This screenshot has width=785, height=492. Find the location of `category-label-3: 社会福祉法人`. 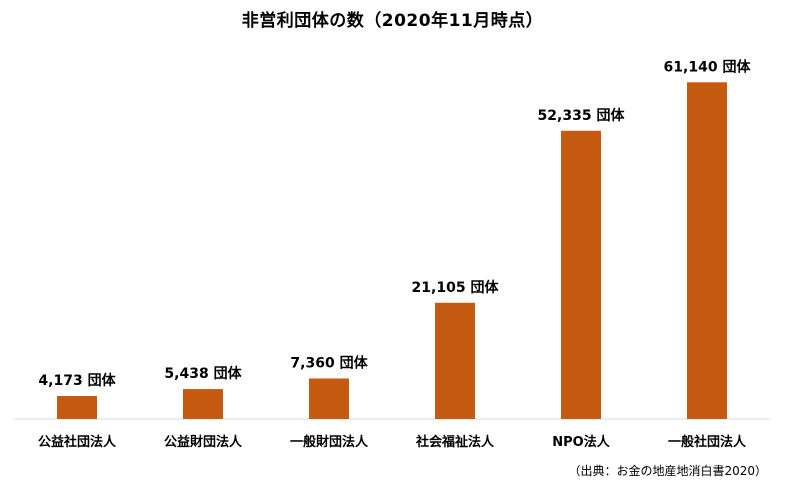

category-label-3: 社会福祉法人 is located at coordinates (455, 442).